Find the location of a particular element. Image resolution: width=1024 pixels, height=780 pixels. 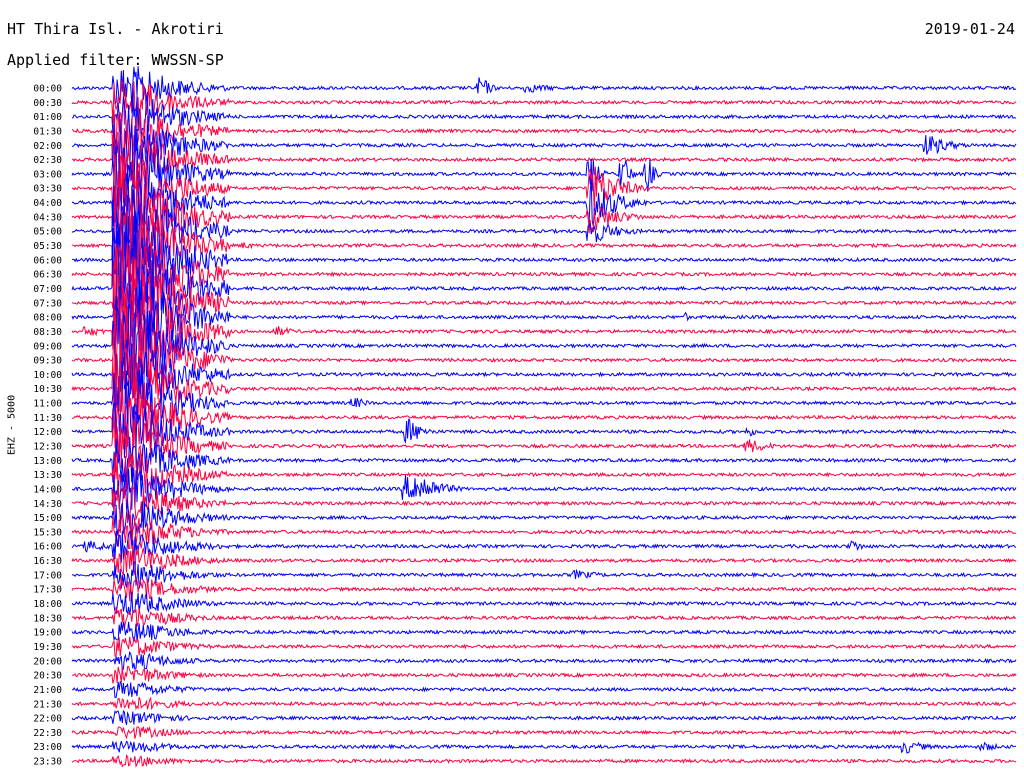

row-time-label: 07:30 is located at coordinates (47, 303).